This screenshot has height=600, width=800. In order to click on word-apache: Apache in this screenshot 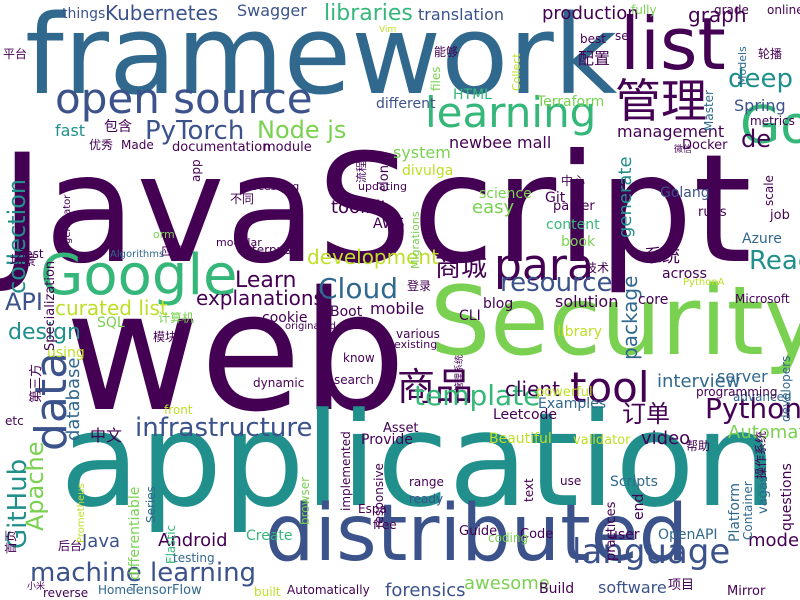, I will do `click(35, 486)`.